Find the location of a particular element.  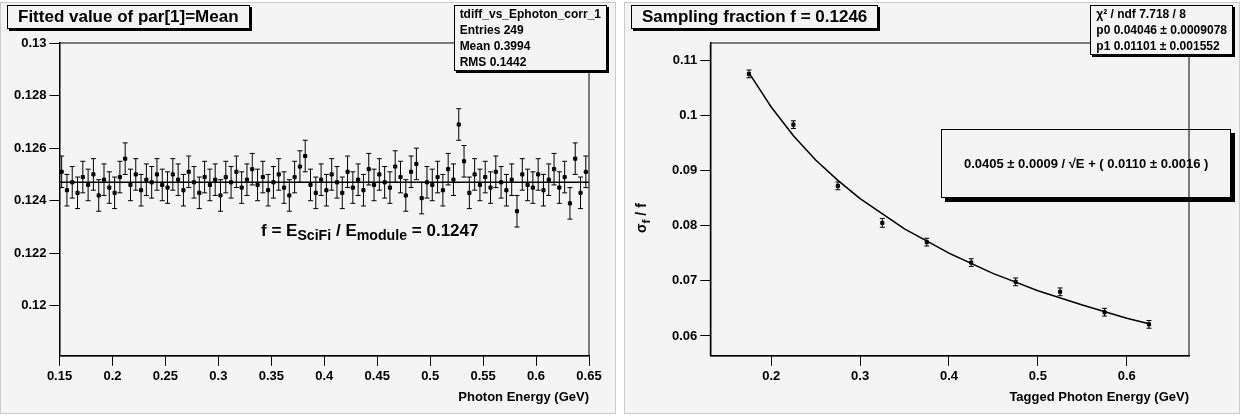

chart-title: Sampling fraction f = 0.1246 is located at coordinates (755, 17).